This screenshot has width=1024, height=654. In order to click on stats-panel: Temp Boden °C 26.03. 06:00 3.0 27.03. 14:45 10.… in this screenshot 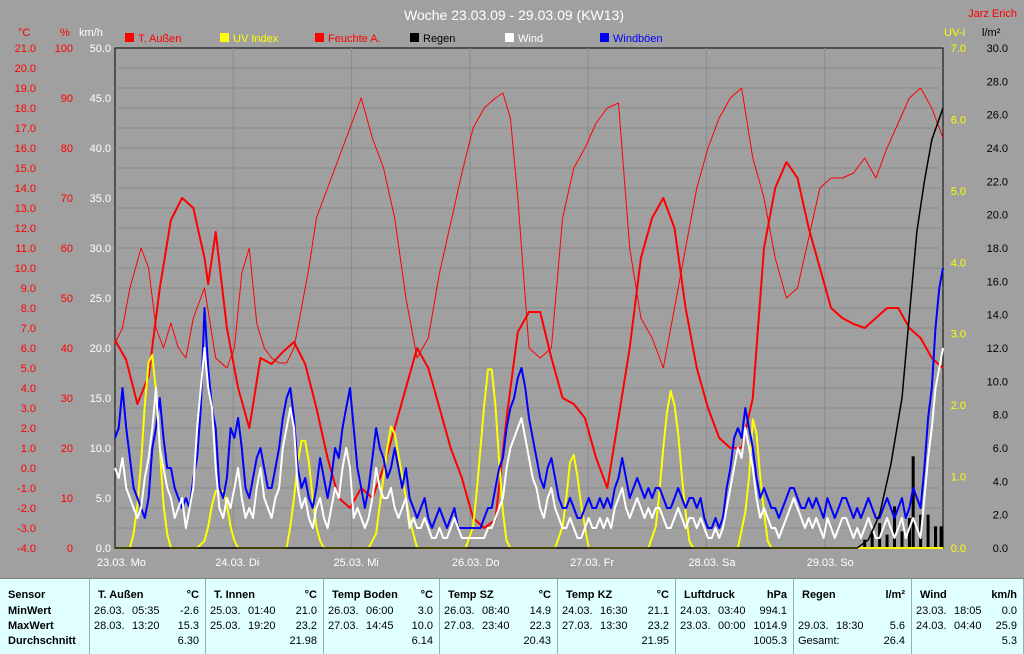, I will do `click(382, 616)`.